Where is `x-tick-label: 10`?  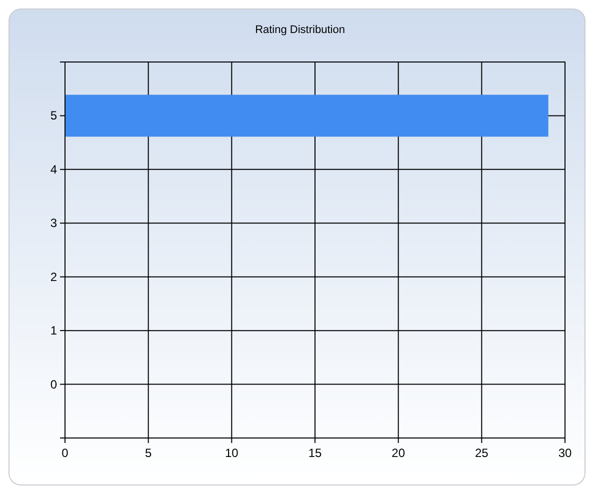
x-tick-label: 10 is located at coordinates (231, 453).